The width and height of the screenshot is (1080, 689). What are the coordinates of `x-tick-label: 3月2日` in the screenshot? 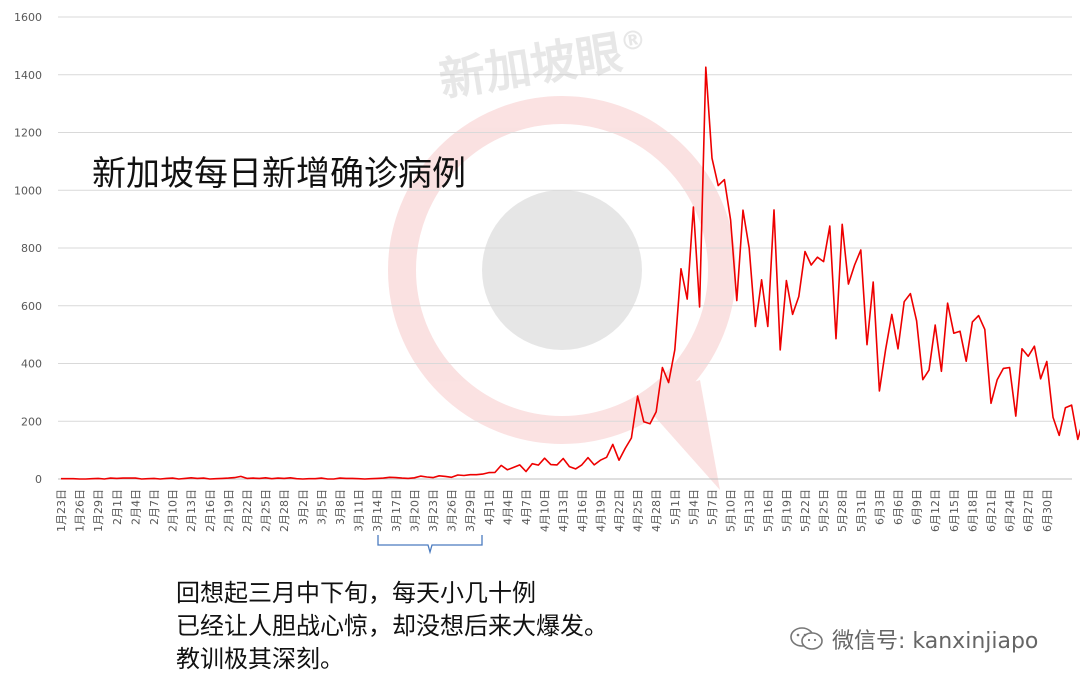 It's located at (303, 507).